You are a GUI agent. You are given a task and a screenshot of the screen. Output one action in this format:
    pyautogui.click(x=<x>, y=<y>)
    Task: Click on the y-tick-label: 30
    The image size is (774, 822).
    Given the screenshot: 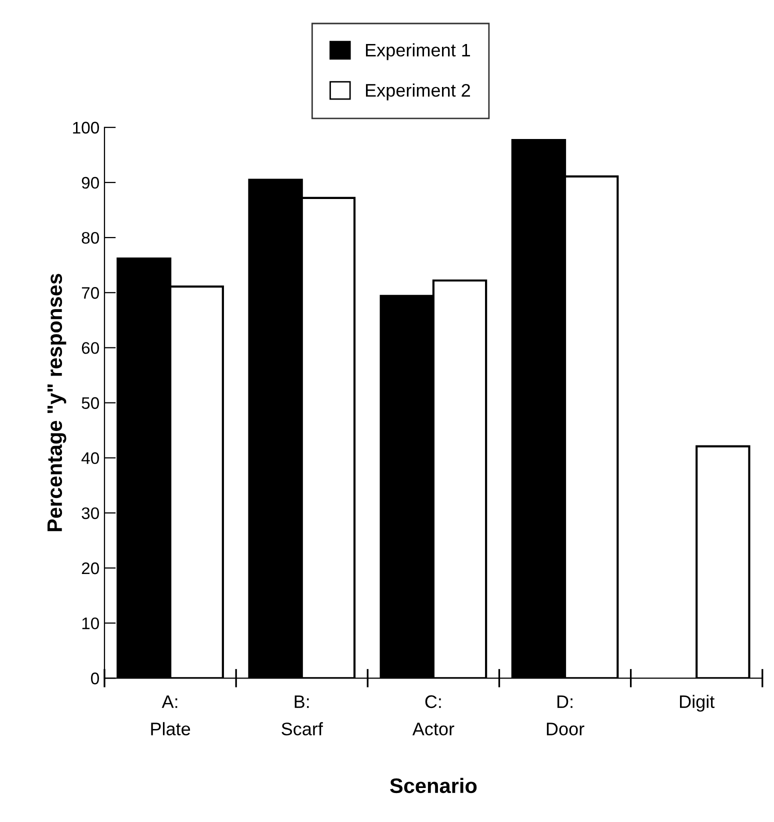 What is the action you would take?
    pyautogui.click(x=90, y=513)
    